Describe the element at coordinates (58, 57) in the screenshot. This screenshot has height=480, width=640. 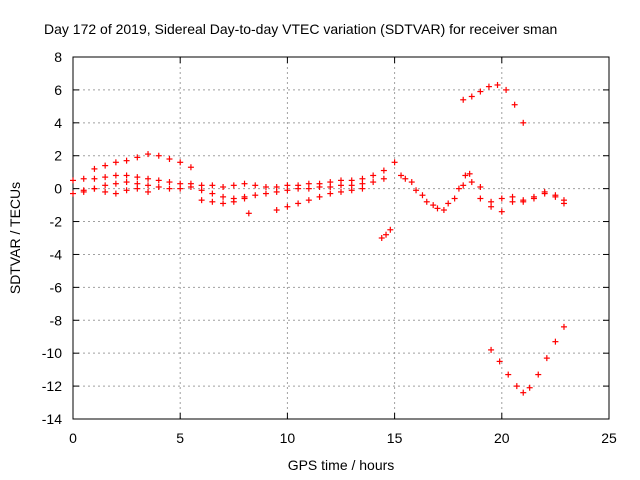
I see `y-tick-label: 8` at that location.